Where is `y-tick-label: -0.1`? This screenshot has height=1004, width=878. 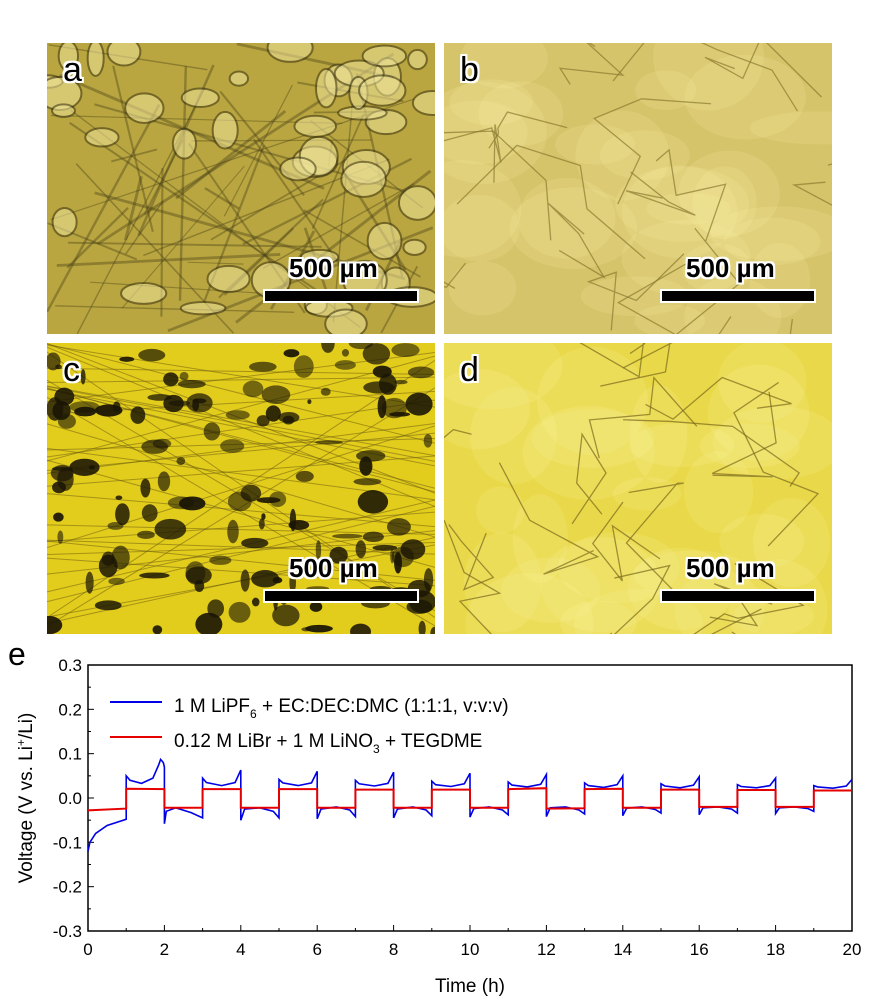
y-tick-label: -0.1 is located at coordinates (67, 842).